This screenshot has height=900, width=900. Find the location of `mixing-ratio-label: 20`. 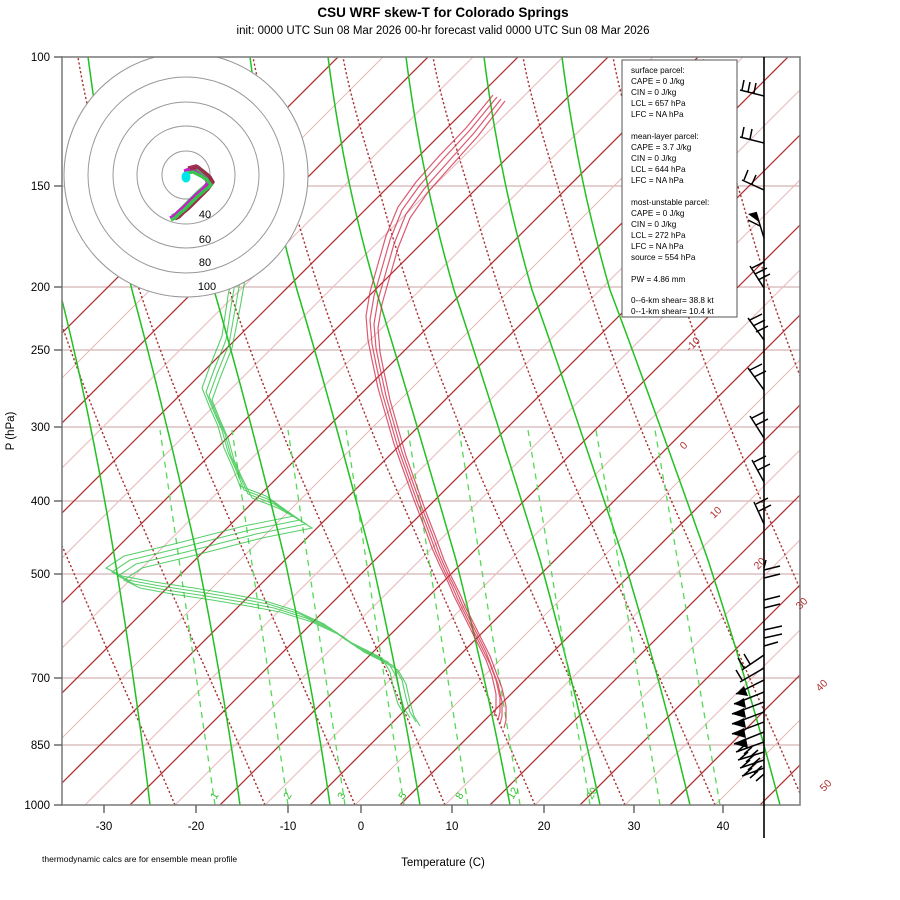

mixing-ratio-label: 20 is located at coordinates (592, 793).